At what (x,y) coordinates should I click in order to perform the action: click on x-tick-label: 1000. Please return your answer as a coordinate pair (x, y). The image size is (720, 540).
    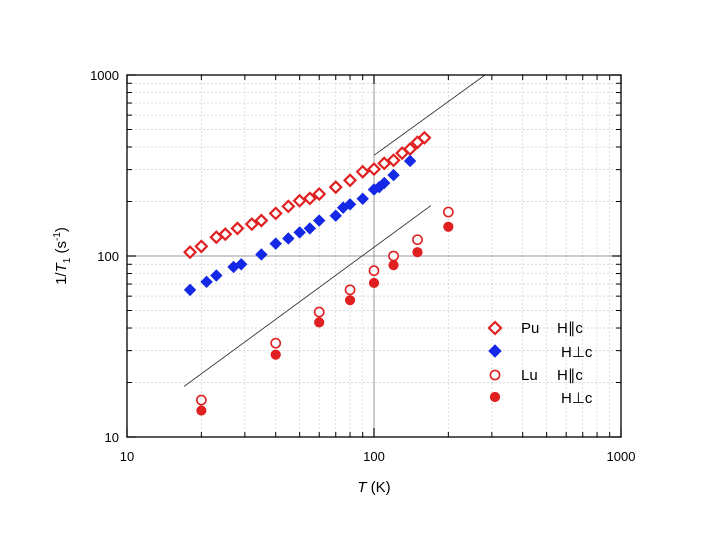
    Looking at the image, I should click on (621, 456).